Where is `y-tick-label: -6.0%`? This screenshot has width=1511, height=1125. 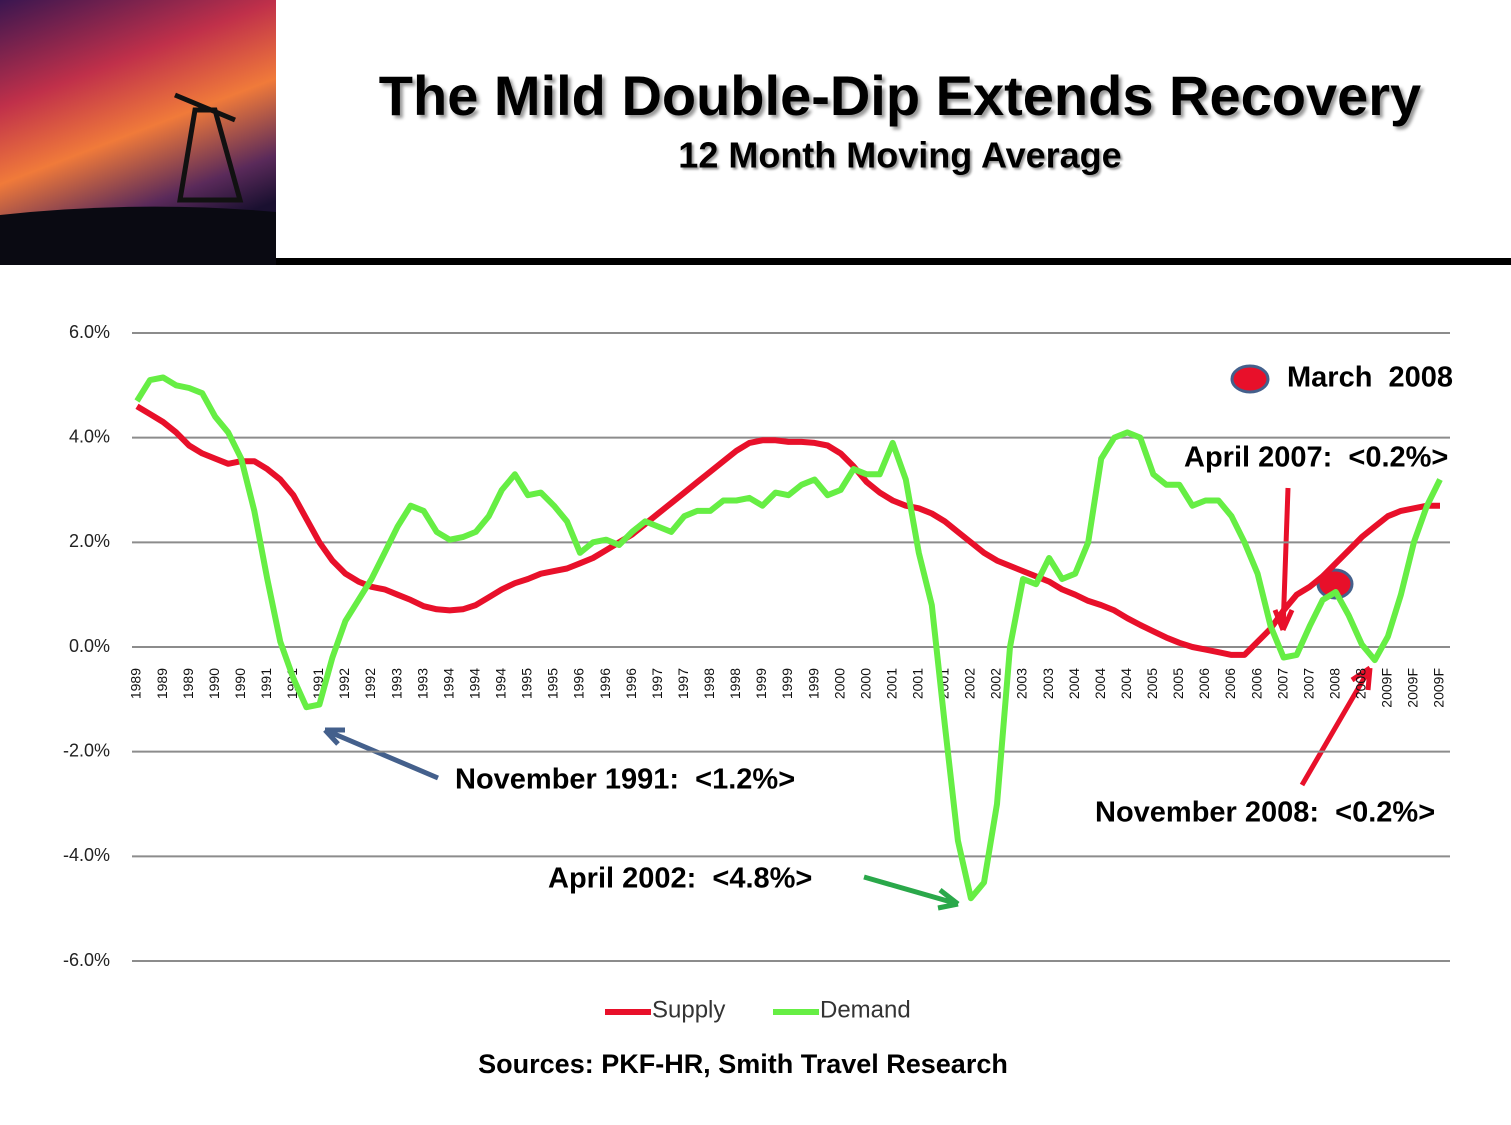 y-tick-label: -6.0% is located at coordinates (86, 960).